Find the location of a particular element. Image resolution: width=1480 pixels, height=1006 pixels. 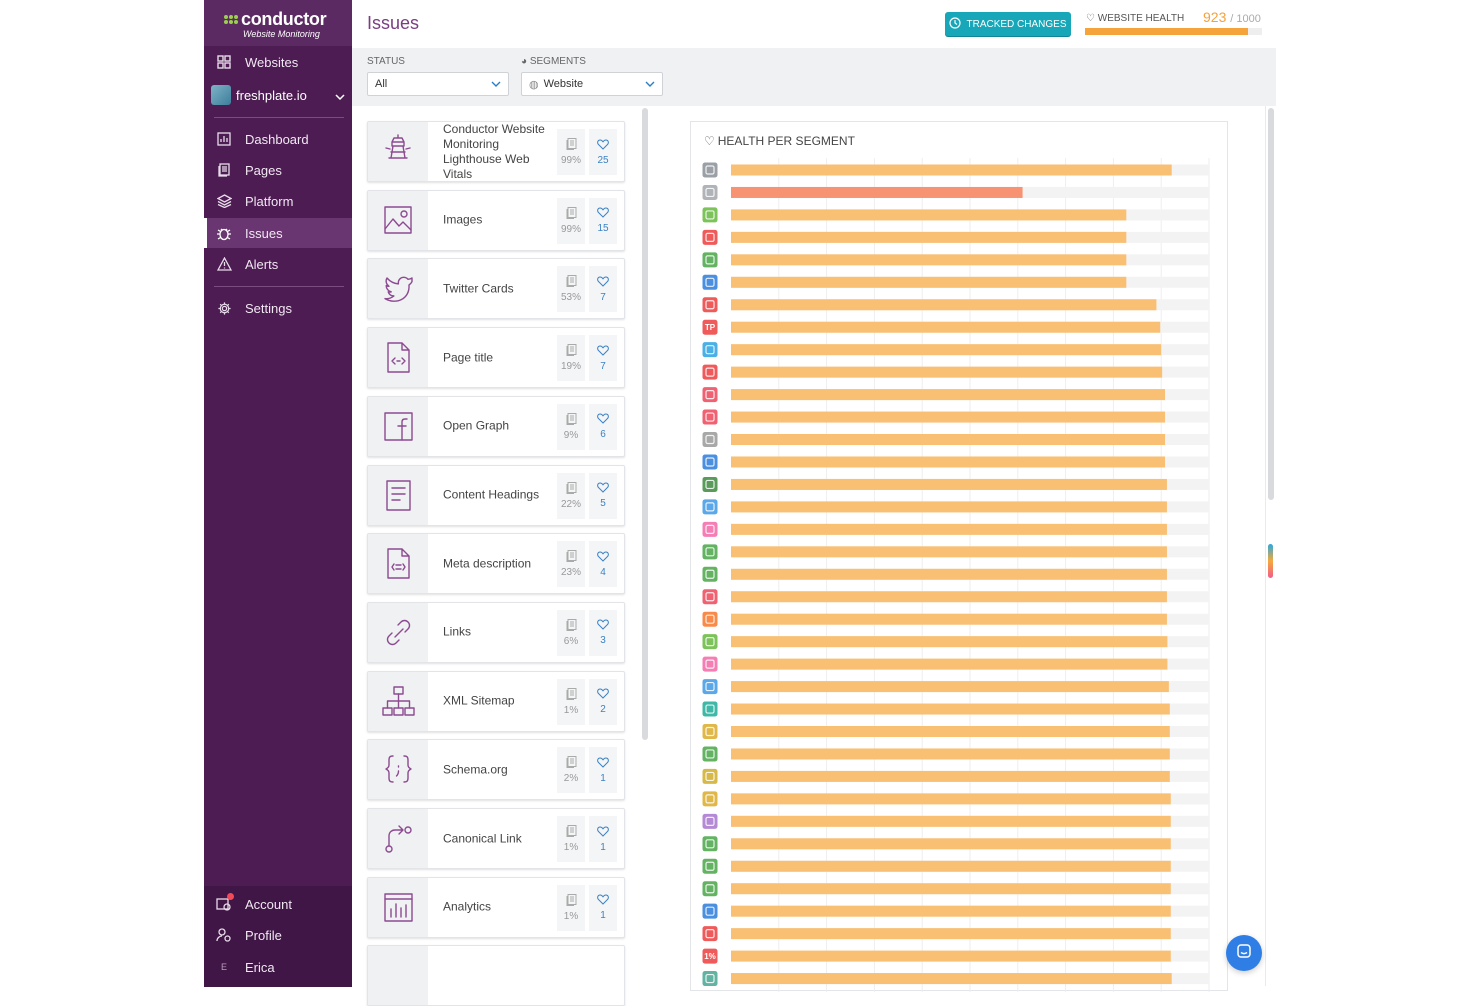

issue-pages-value: 99% is located at coordinates (570, 160).